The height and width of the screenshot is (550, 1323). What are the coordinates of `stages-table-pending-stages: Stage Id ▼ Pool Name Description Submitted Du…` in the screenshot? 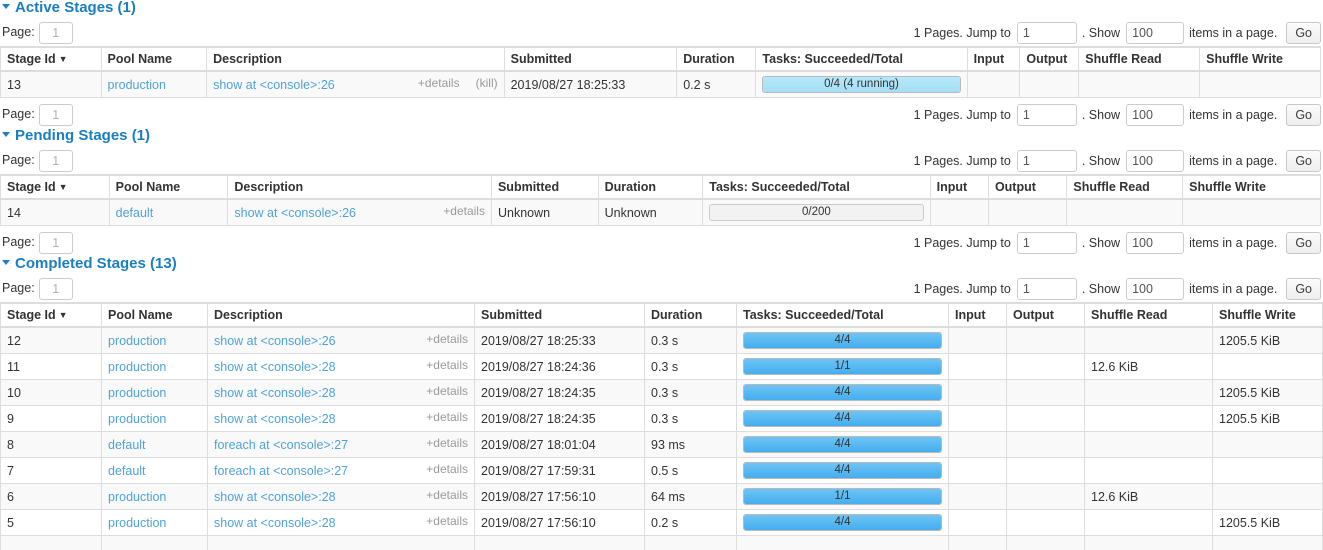 It's located at (660, 200).